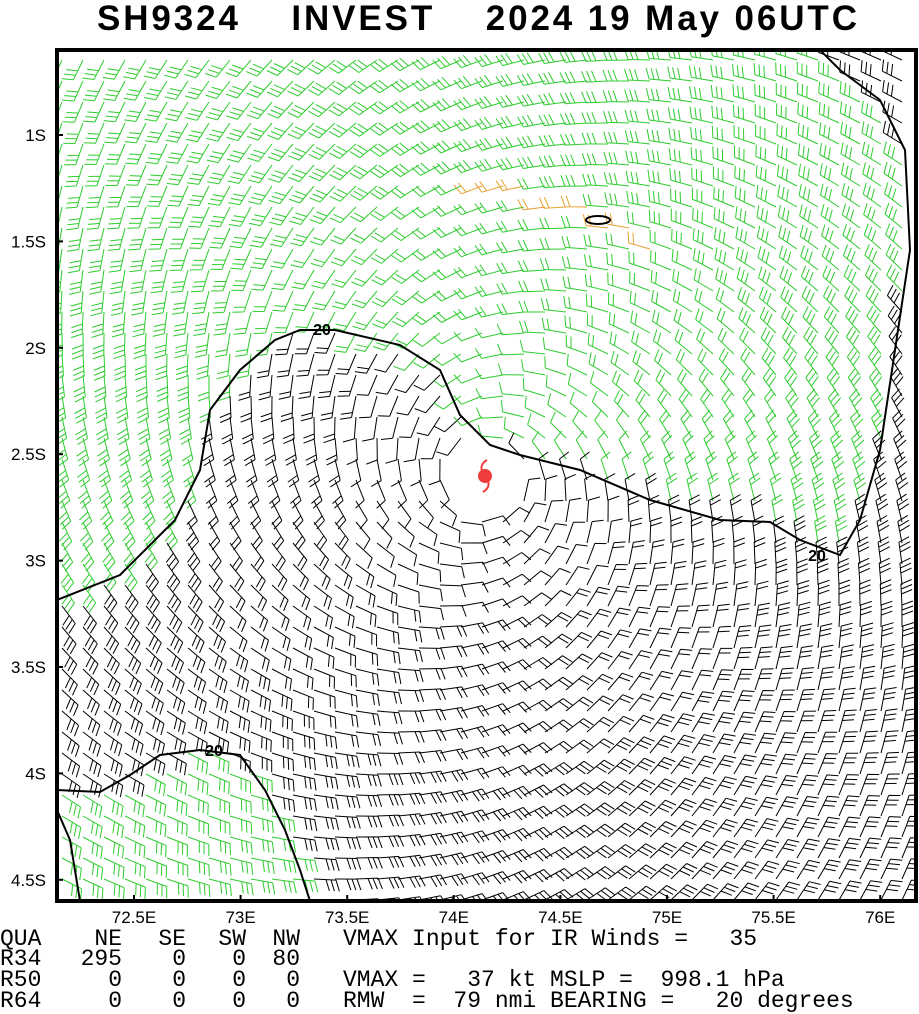 Image resolution: width=919 pixels, height=1014 pixels. What do you see at coordinates (21, 939) in the screenshot?
I see `table-header: QUA` at bounding box center [21, 939].